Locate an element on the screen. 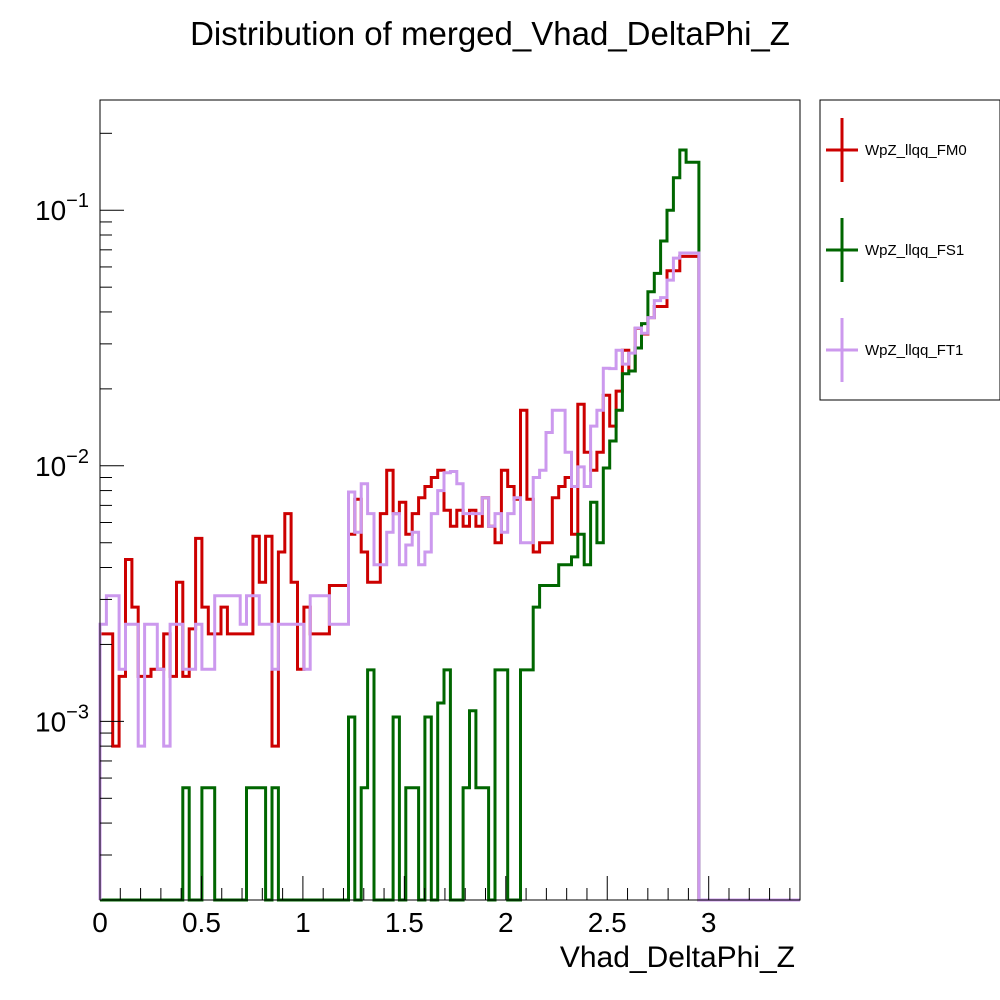  x-tick-label: 2.5 is located at coordinates (607, 922).